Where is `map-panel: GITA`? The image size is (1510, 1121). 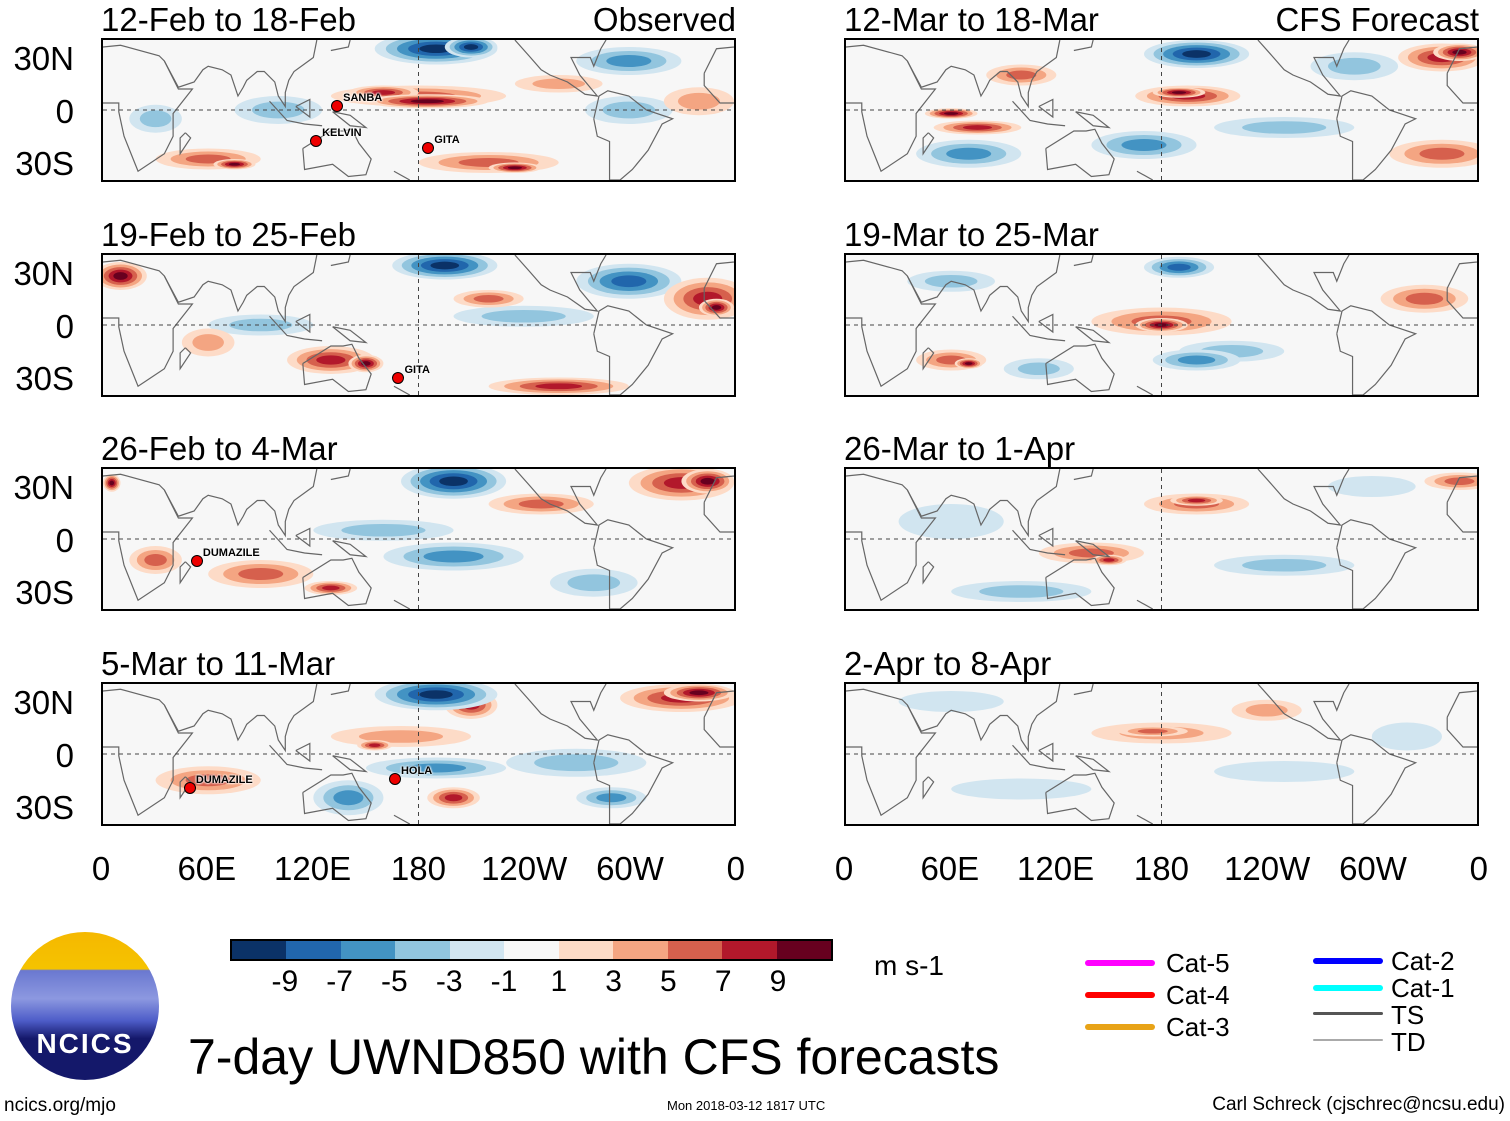 map-panel: GITA is located at coordinates (418, 325).